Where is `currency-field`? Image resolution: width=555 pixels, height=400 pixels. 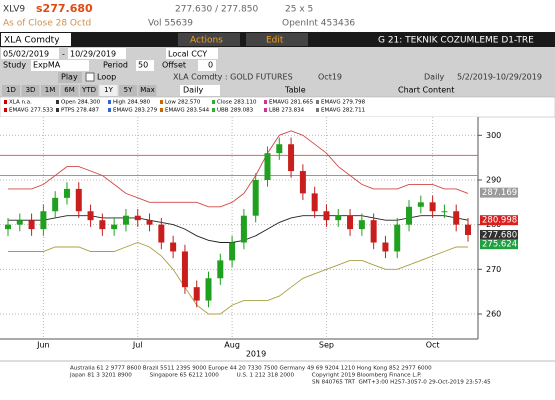 currency-field is located at coordinates (192, 53).